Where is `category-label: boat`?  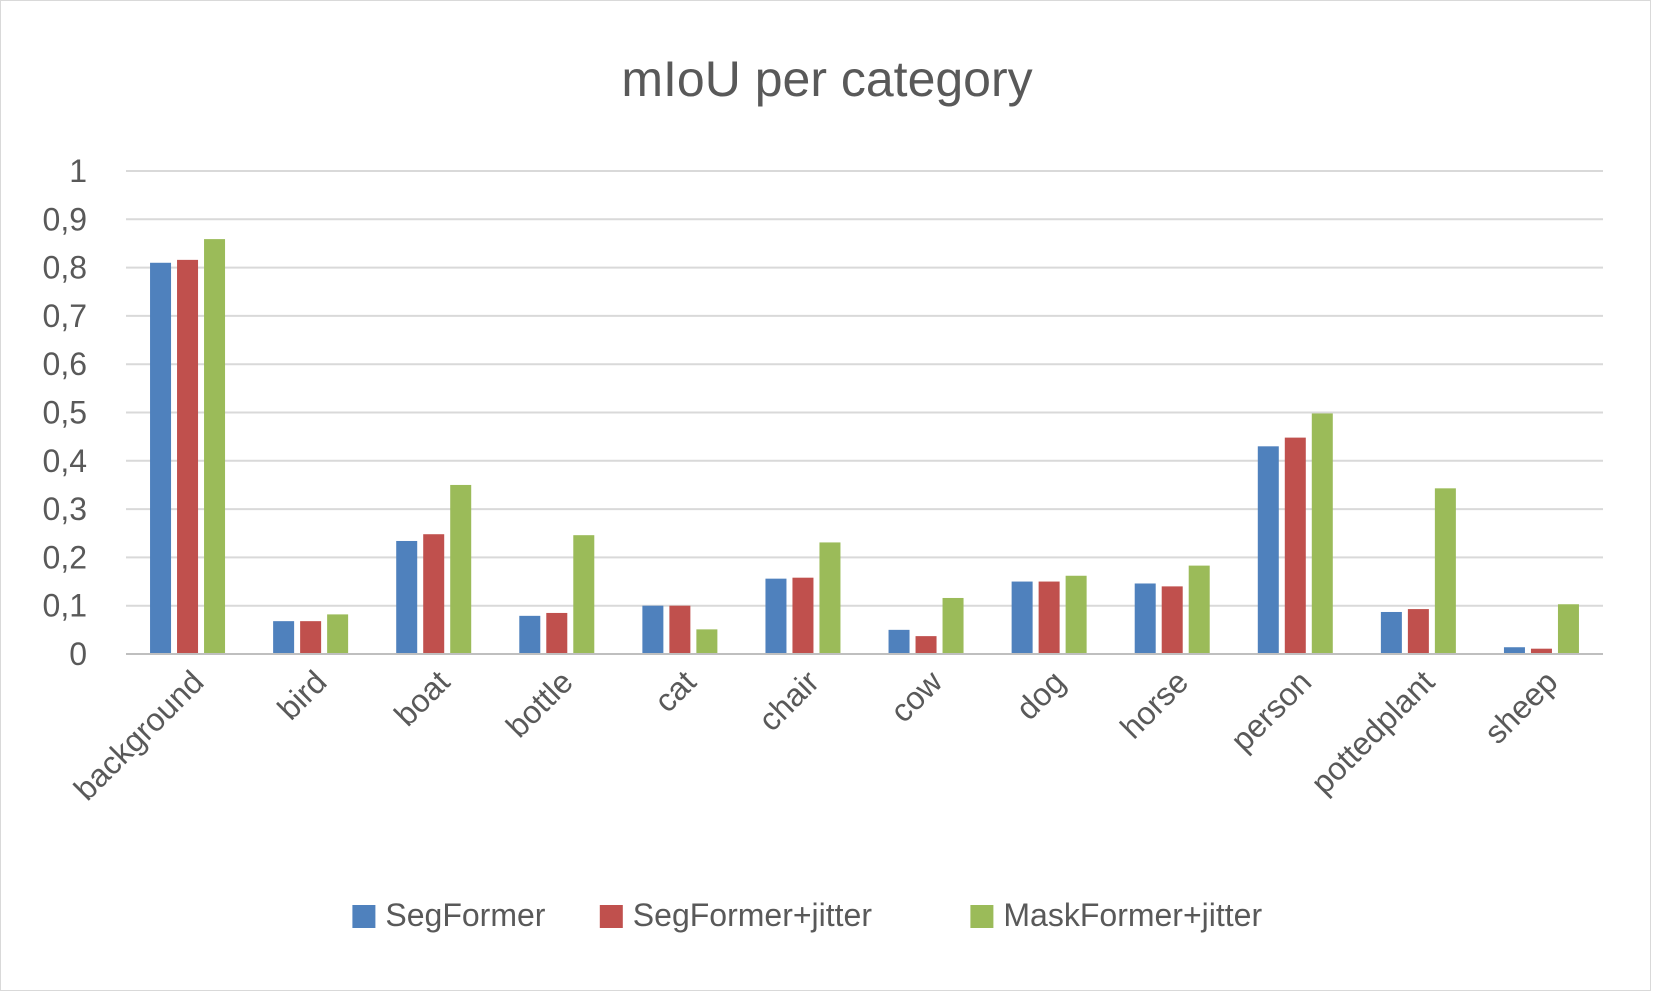
category-label: boat is located at coordinates (422, 698).